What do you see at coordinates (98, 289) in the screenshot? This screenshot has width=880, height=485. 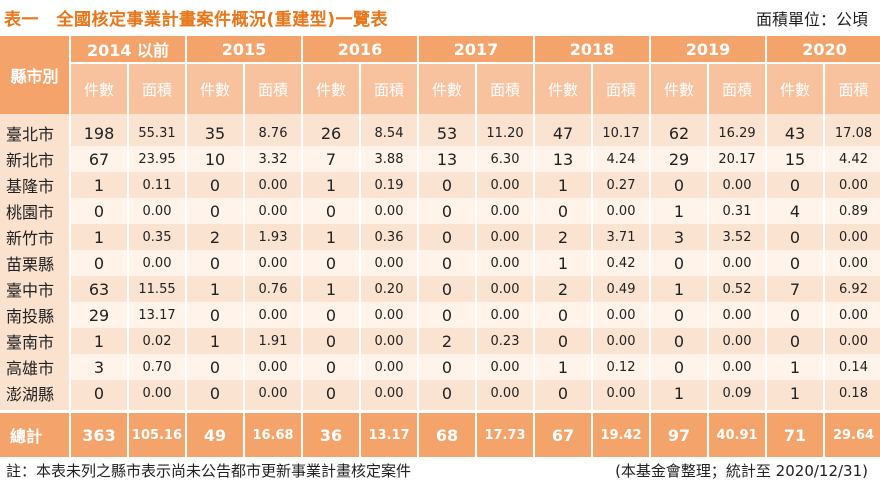 I see `count-cell: 63` at bounding box center [98, 289].